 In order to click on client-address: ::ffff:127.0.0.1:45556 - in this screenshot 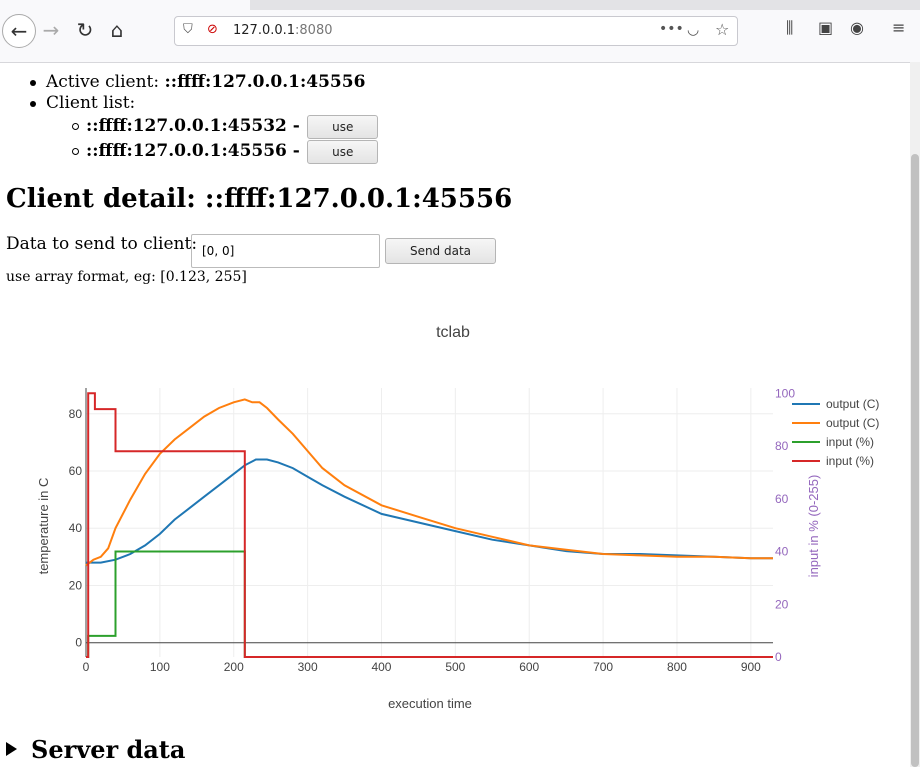, I will do `click(193, 151)`.